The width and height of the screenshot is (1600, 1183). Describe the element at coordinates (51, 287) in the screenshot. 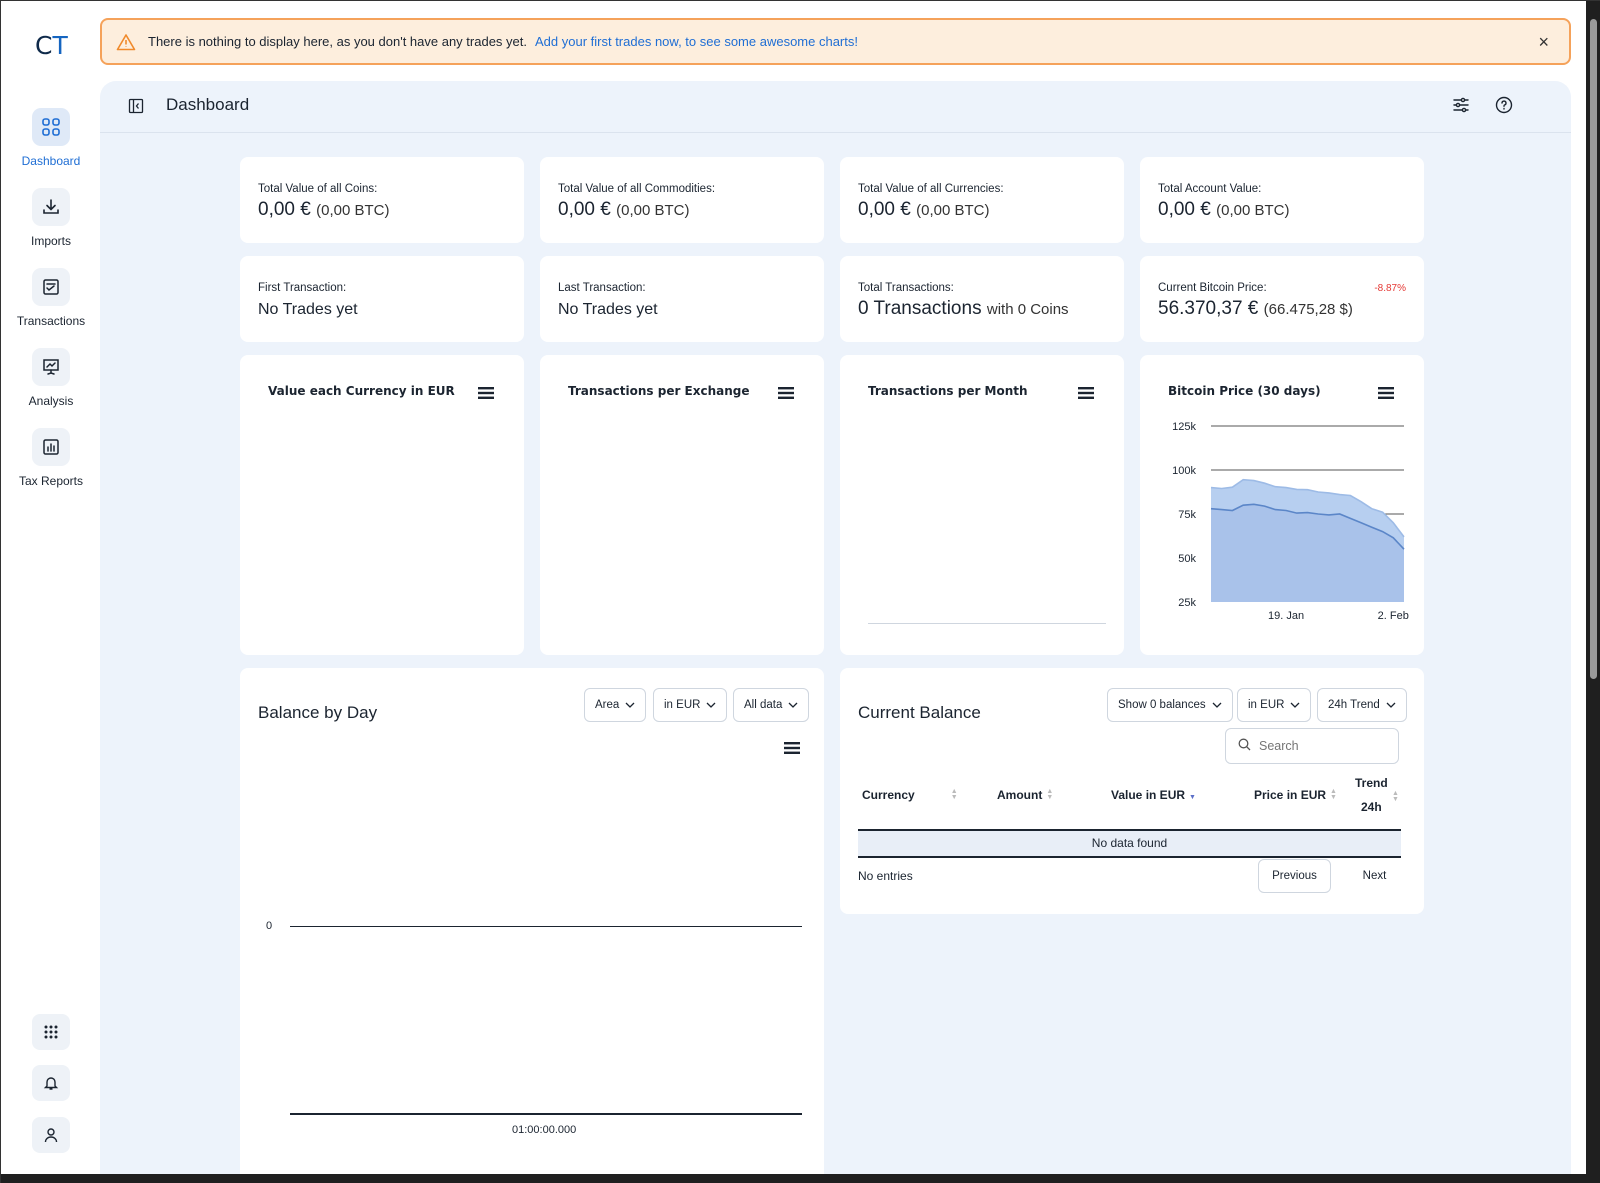

I see `clipboard-check-icon` at that location.